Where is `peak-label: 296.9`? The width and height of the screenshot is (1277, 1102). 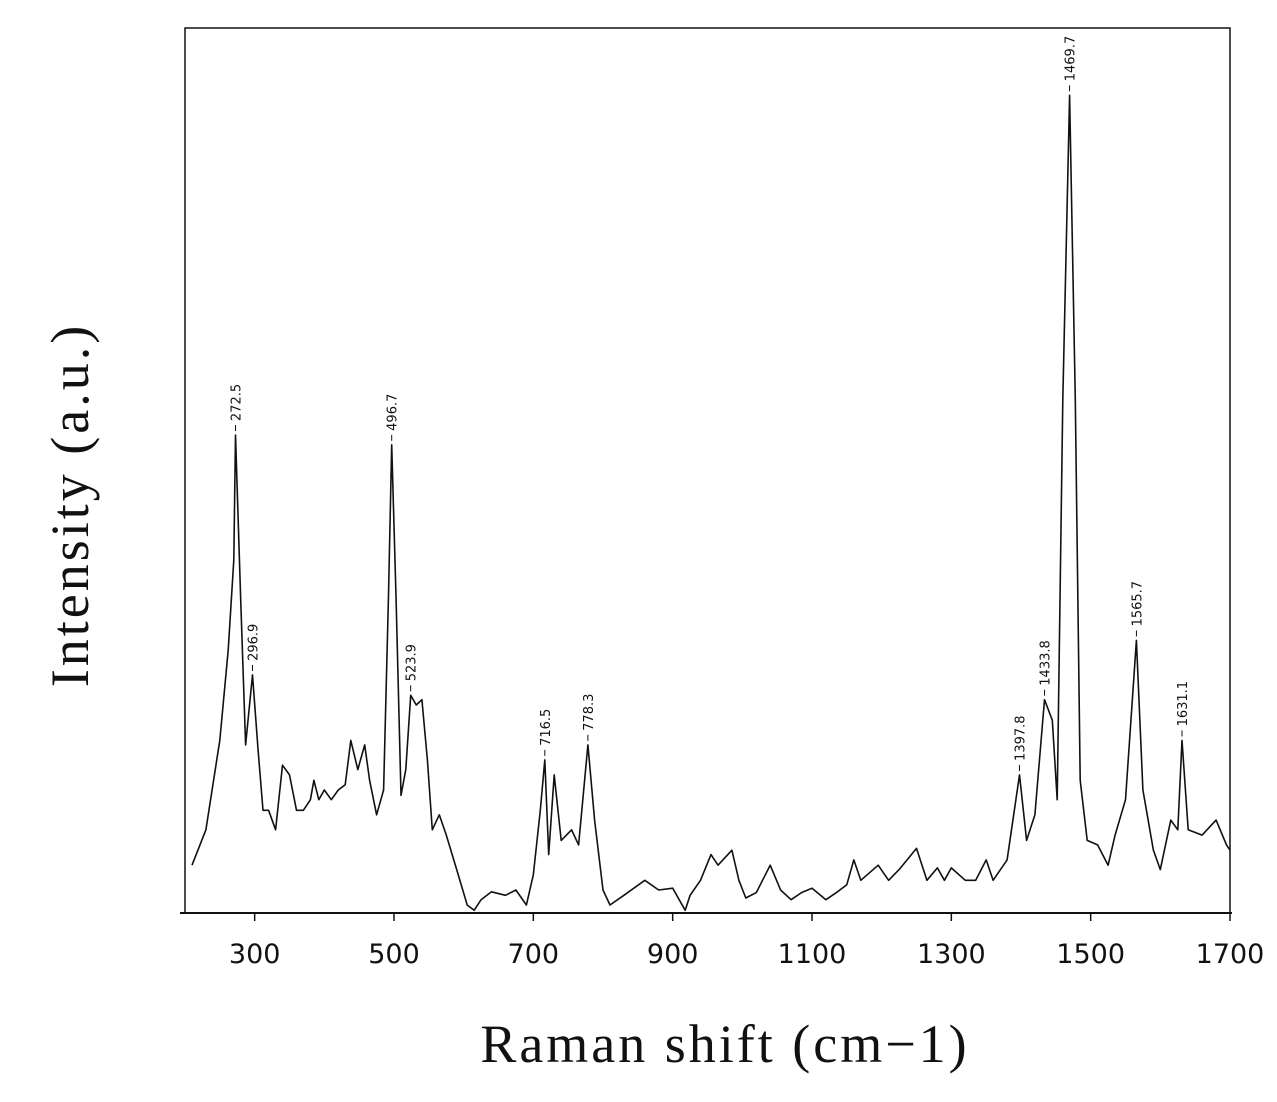 peak-label: 296.9 is located at coordinates (254, 642).